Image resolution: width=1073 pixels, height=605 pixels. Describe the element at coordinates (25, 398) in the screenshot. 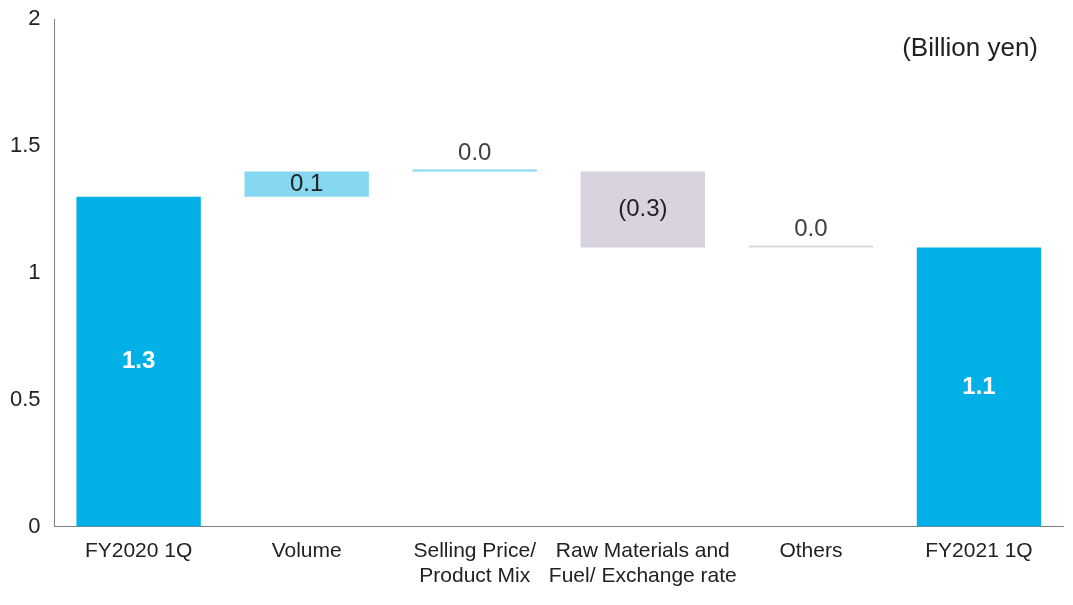

I see `y-tick-label: 0.5` at that location.